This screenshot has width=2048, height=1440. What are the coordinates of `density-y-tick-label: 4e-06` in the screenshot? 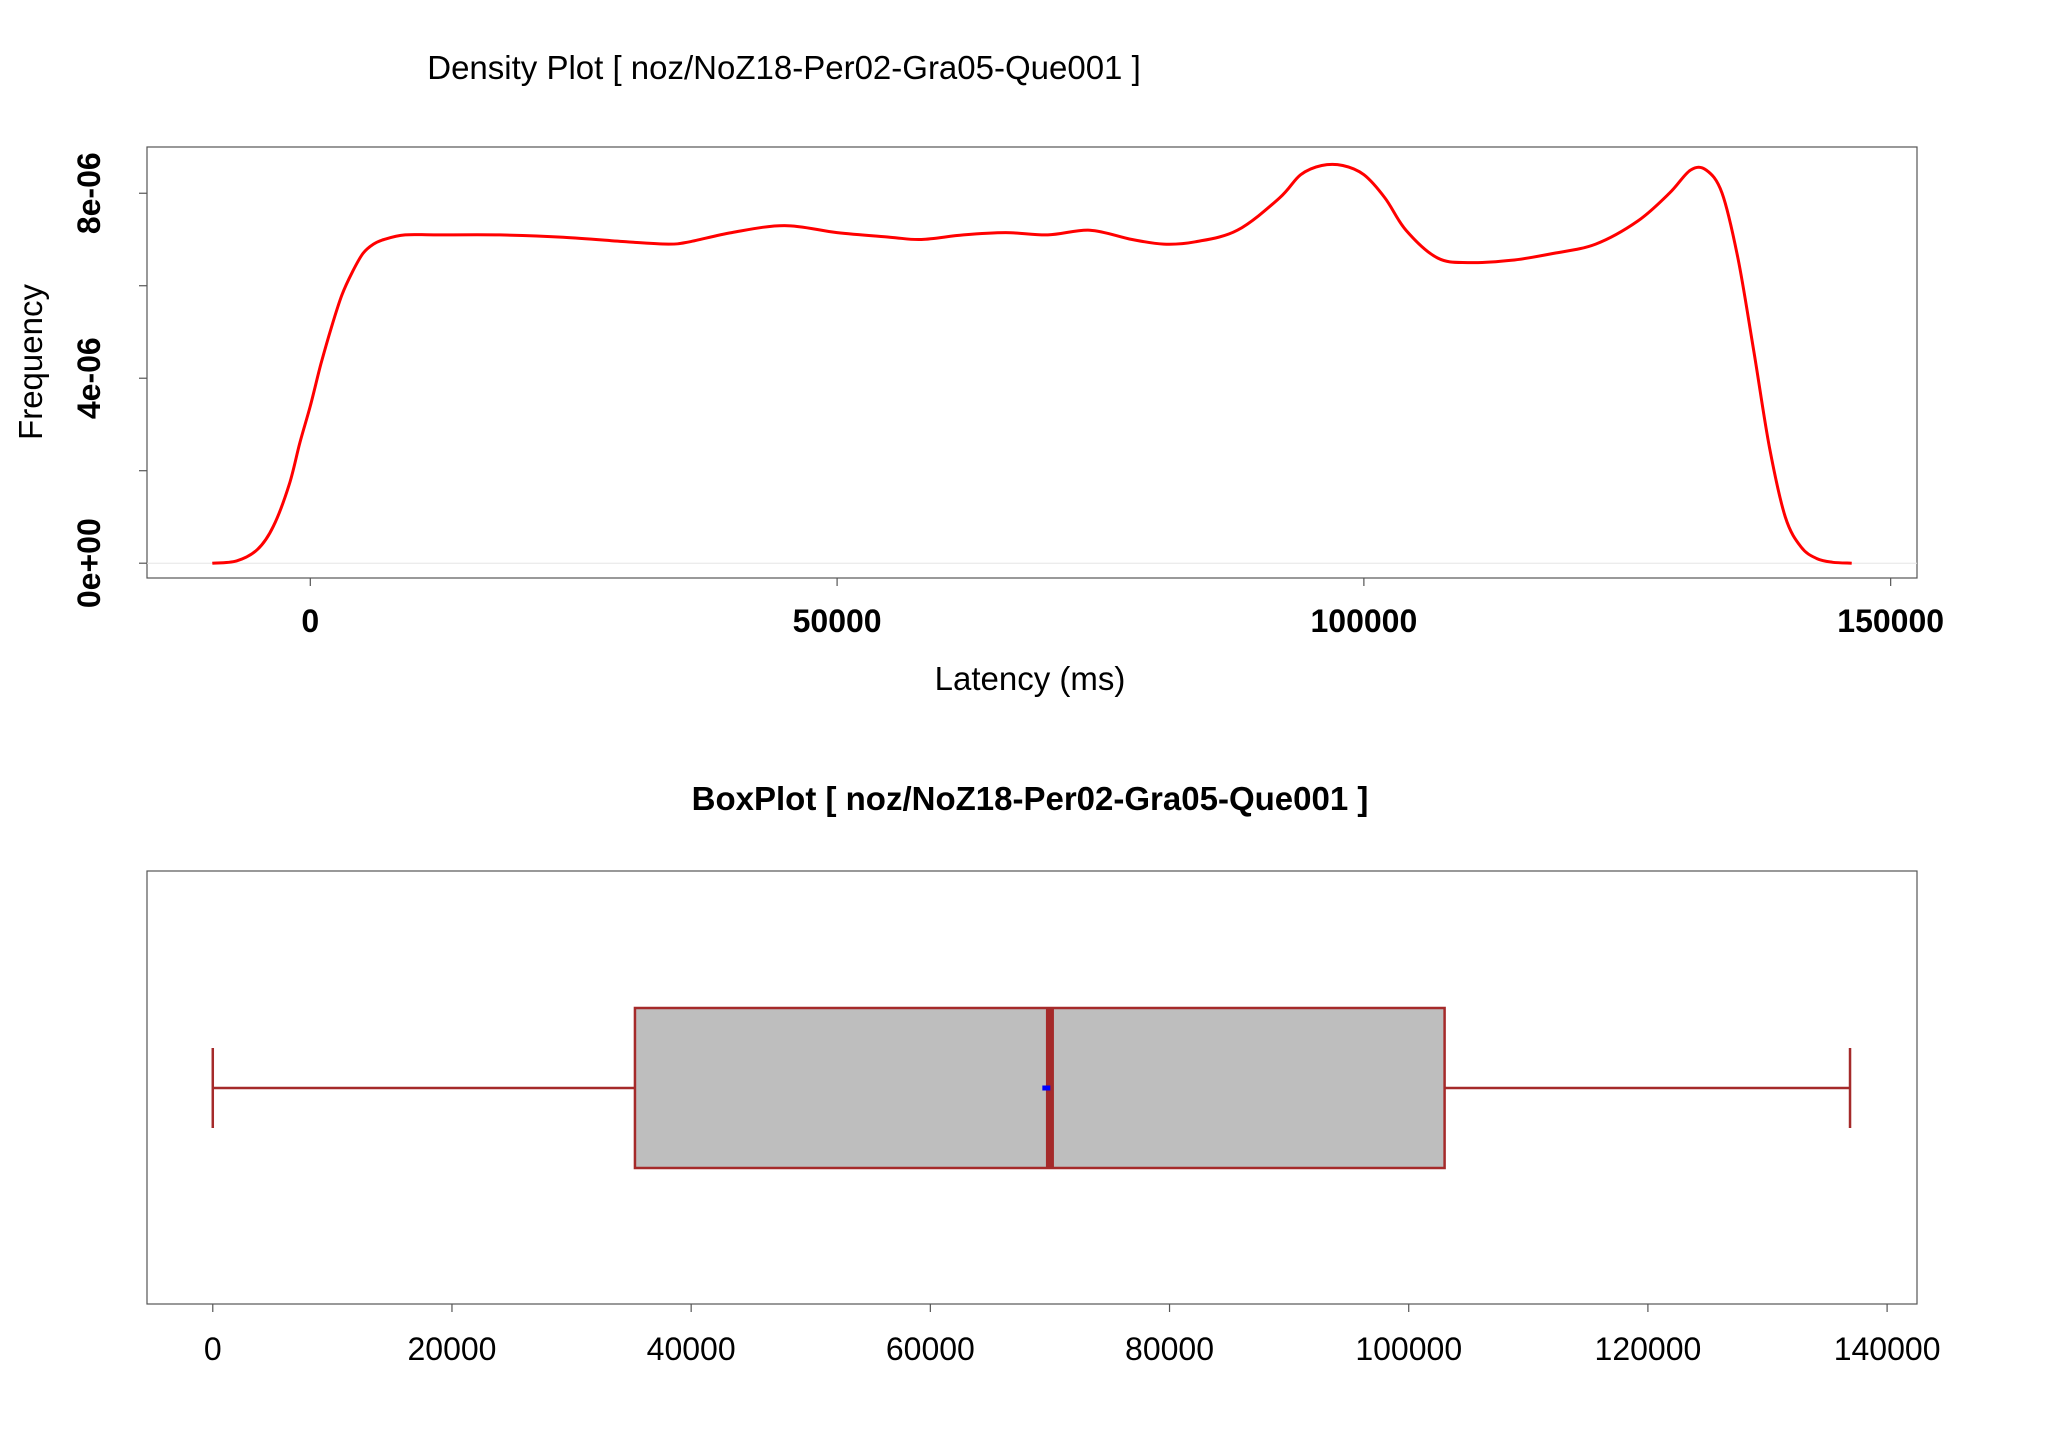 It's located at (89, 378).